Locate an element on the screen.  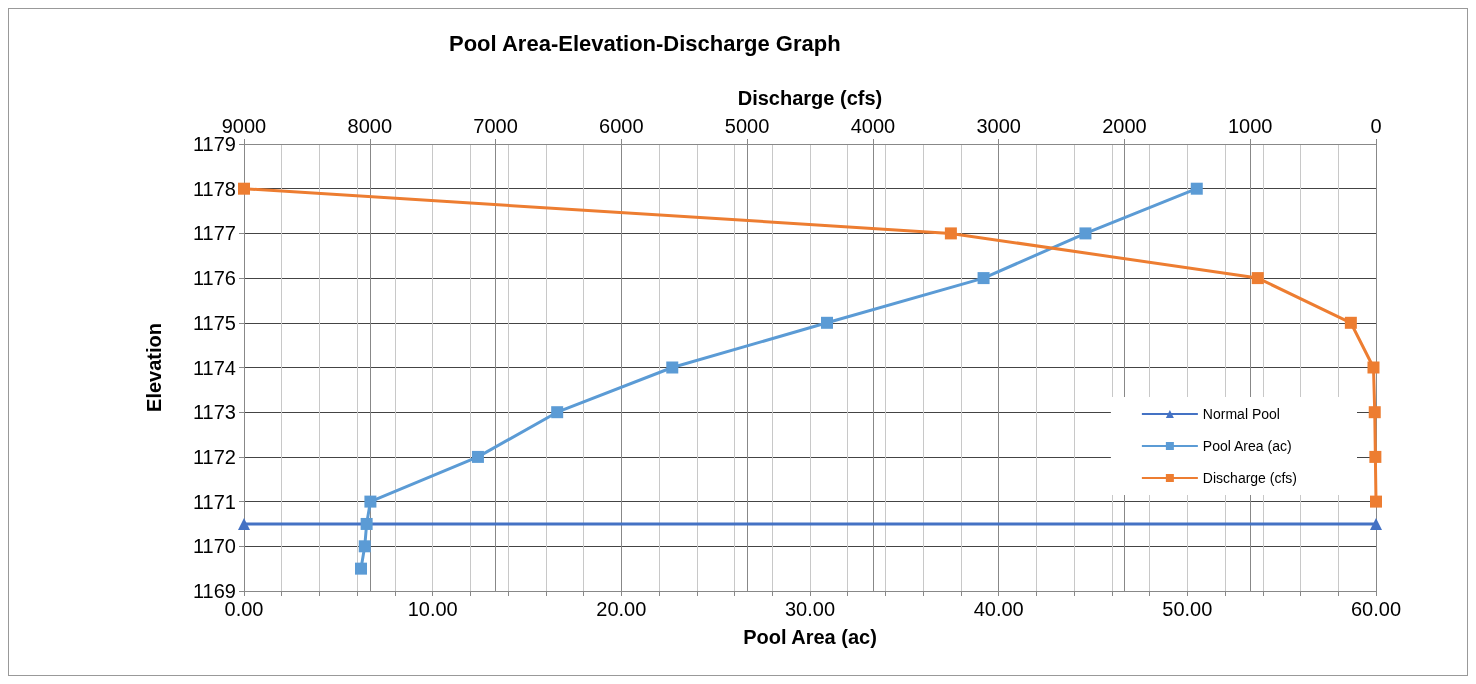
x2-tick-label: 8000 is located at coordinates (370, 126).